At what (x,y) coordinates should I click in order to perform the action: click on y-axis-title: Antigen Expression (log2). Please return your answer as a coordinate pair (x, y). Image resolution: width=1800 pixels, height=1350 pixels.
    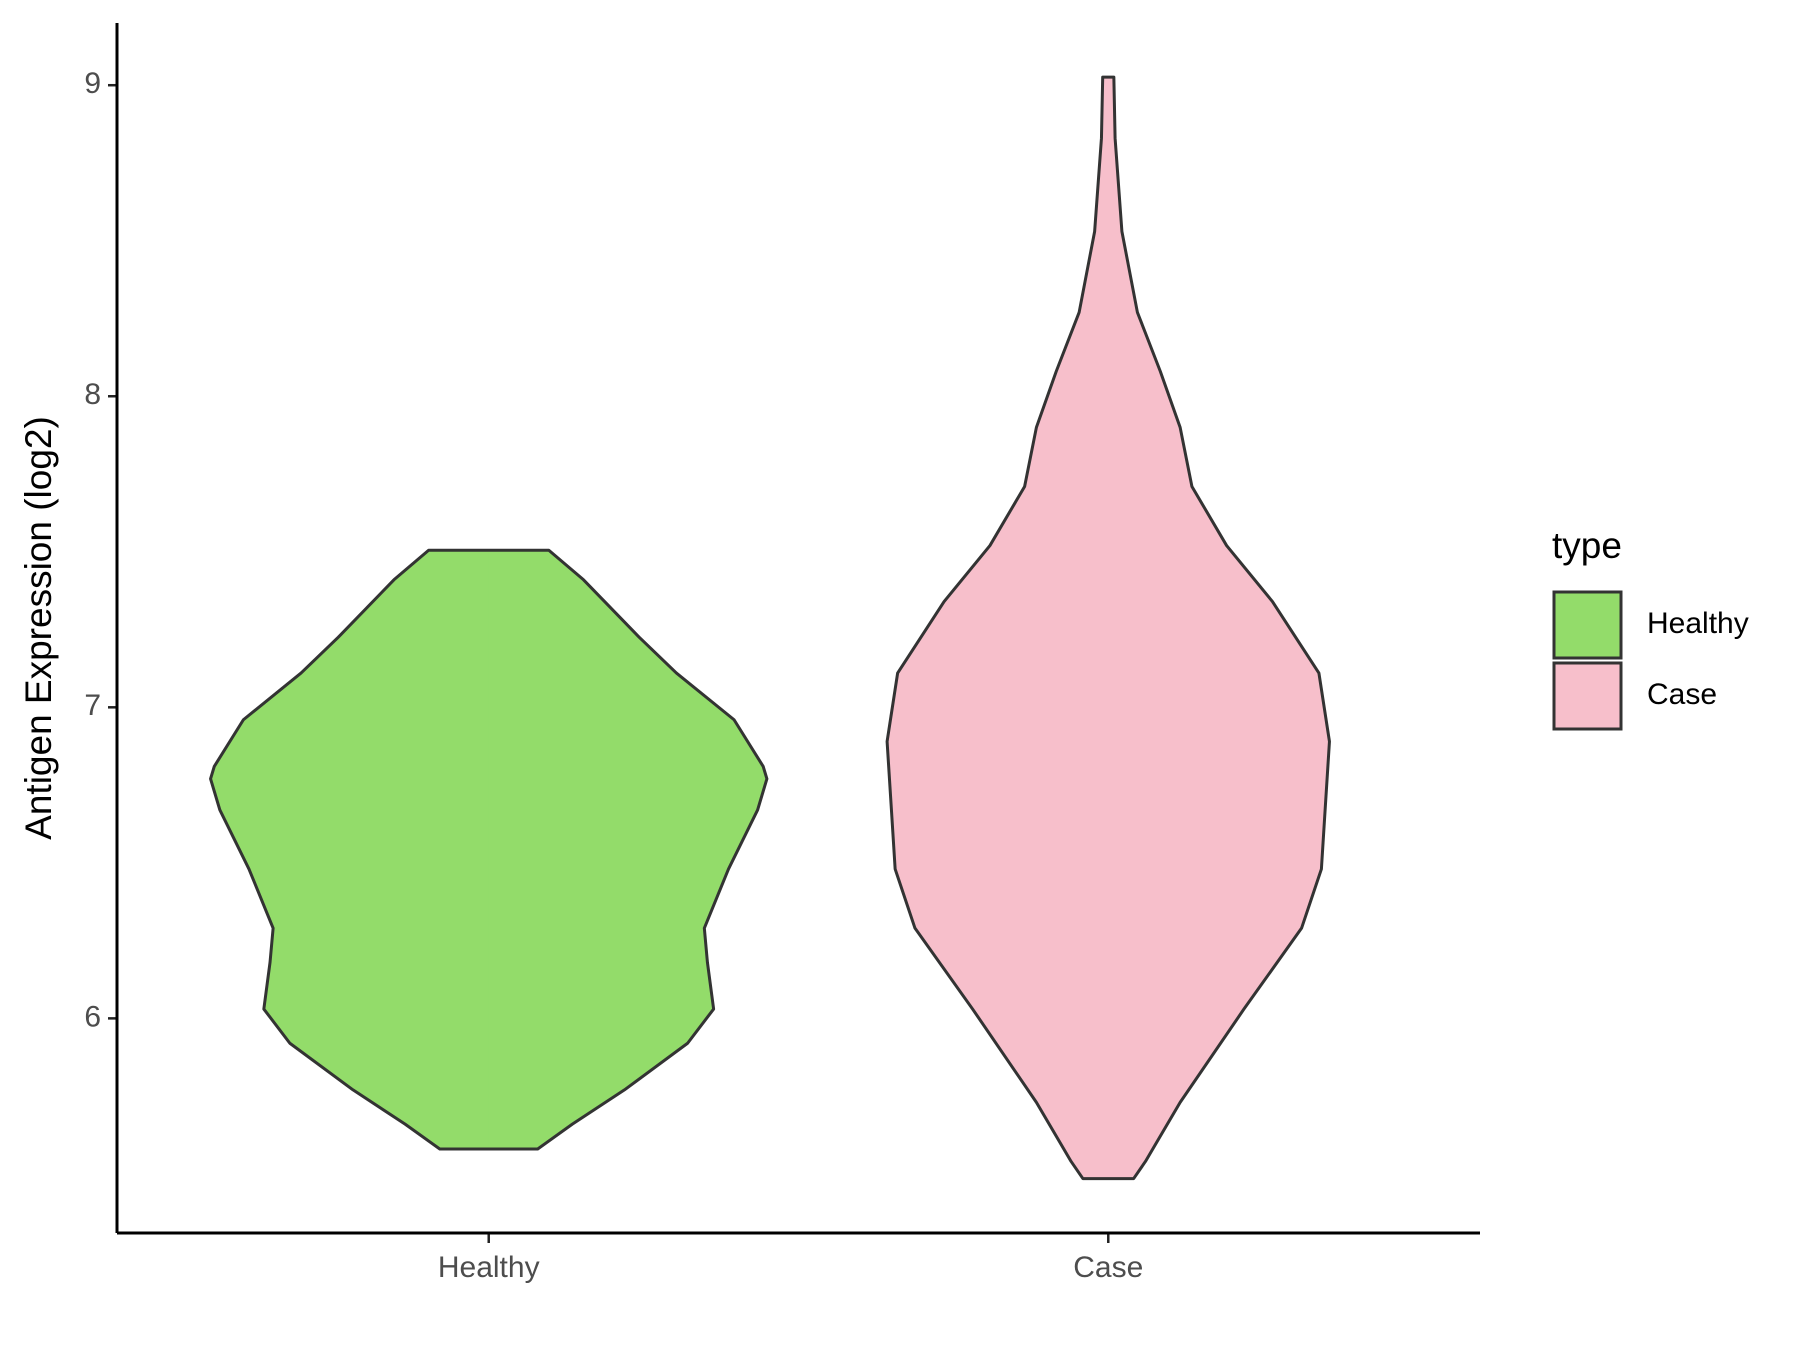
    Looking at the image, I should click on (38, 628).